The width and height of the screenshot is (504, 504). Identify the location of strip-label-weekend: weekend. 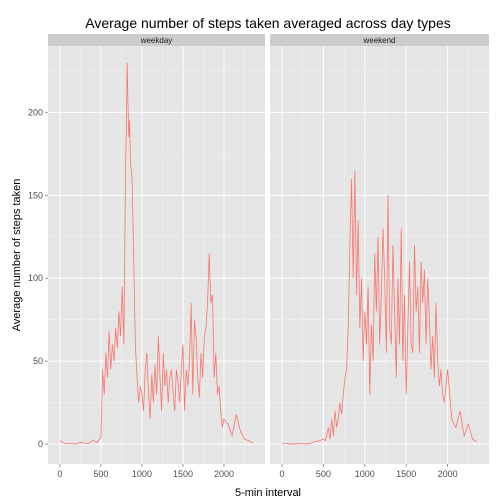
(378, 40).